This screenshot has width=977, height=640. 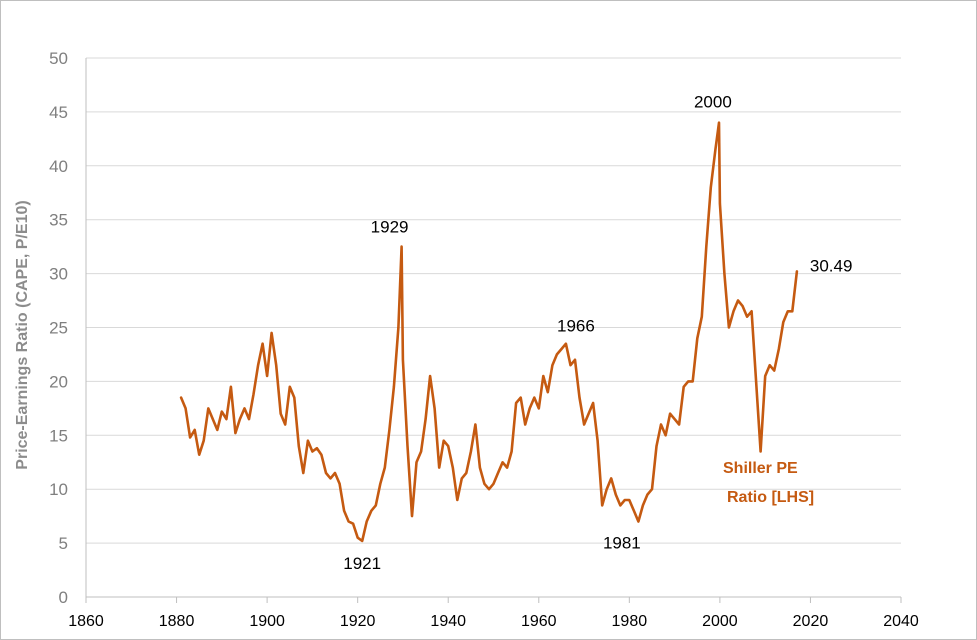 What do you see at coordinates (901, 621) in the screenshot?
I see `x-tick-label: 2040` at bounding box center [901, 621].